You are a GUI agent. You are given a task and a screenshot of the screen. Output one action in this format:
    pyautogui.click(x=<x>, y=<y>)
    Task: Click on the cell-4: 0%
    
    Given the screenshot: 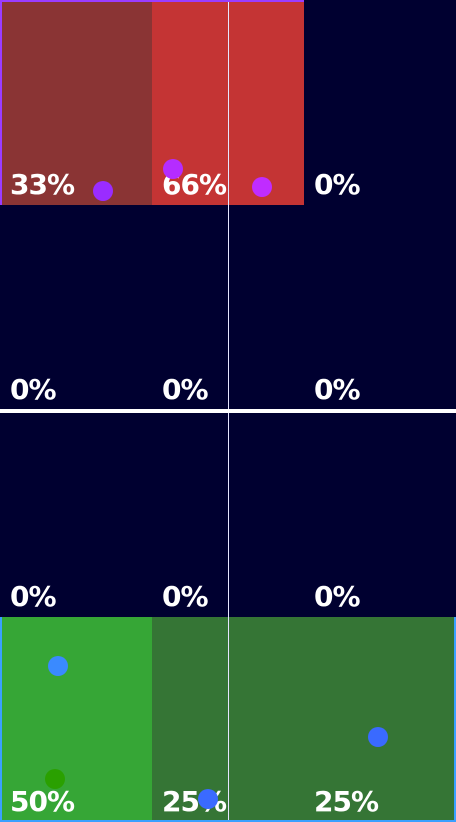 What is the action you would take?
    pyautogui.click(x=76, y=307)
    